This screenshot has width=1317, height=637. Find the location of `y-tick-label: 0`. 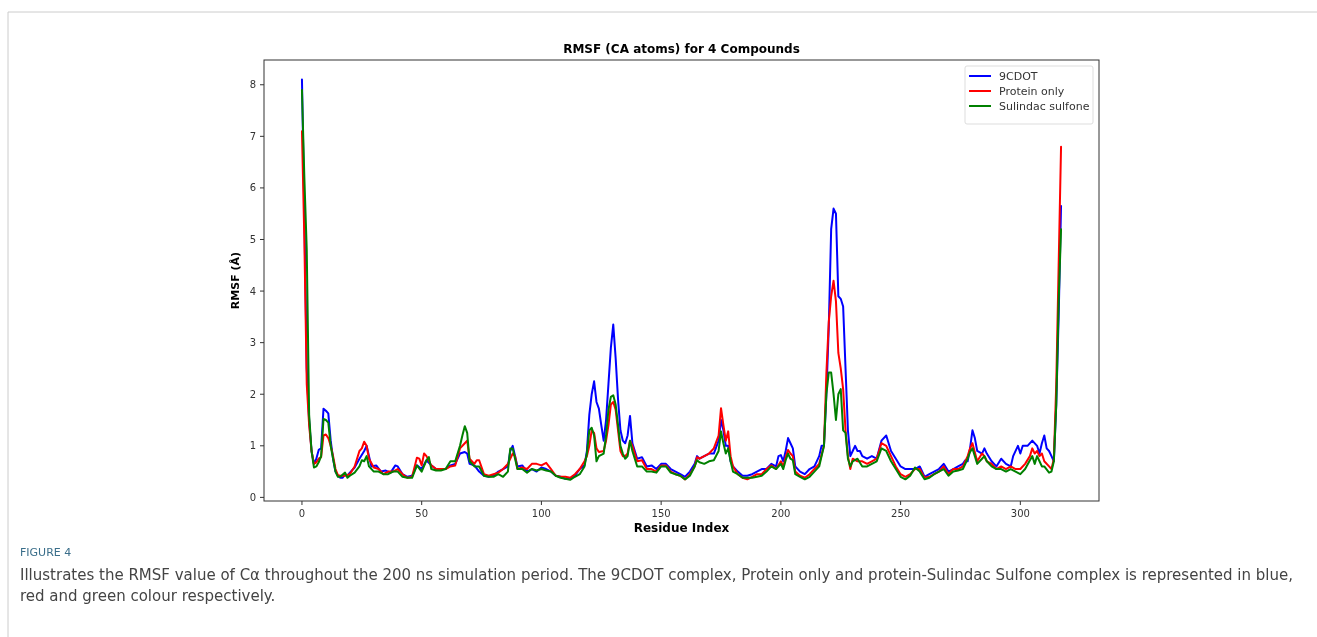

y-tick-label: 0 is located at coordinates (252, 497).